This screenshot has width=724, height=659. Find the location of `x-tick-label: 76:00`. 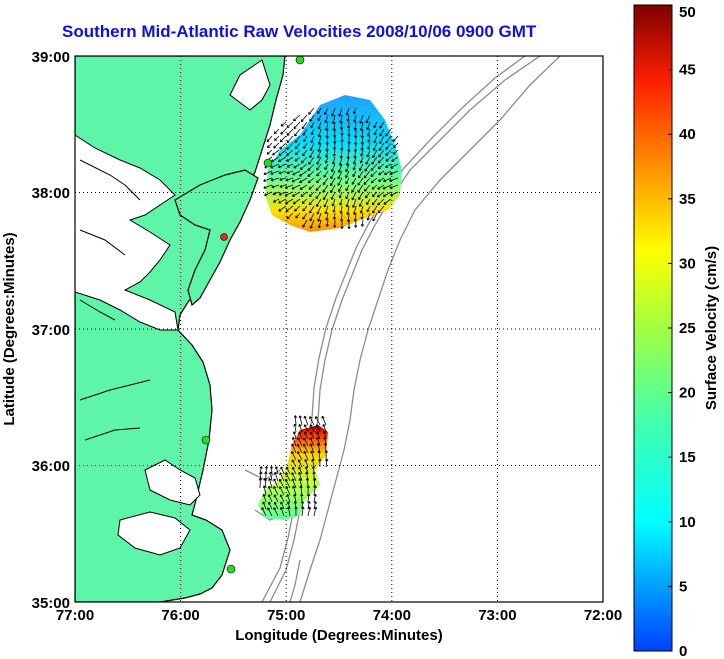

x-tick-label: 76:00 is located at coordinates (180, 615).